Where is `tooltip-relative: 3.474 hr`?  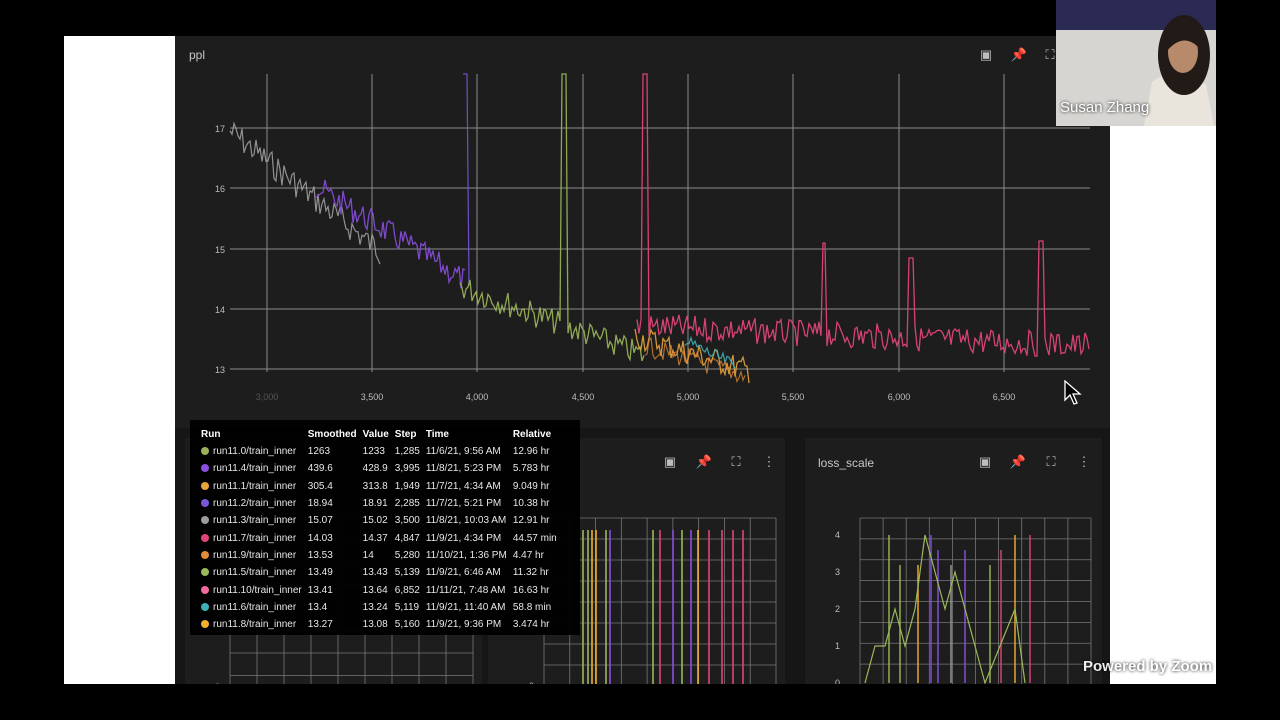 tooltip-relative: 3.474 hr is located at coordinates (535, 624).